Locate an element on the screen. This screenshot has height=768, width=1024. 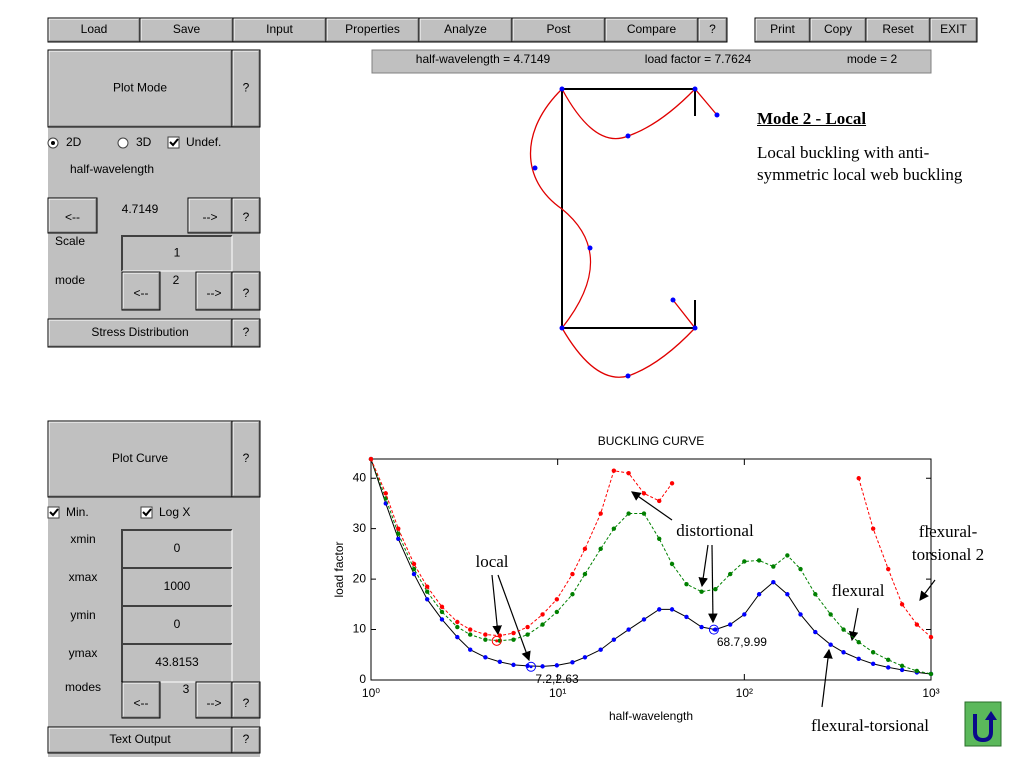
check is located at coordinates (147, 512).